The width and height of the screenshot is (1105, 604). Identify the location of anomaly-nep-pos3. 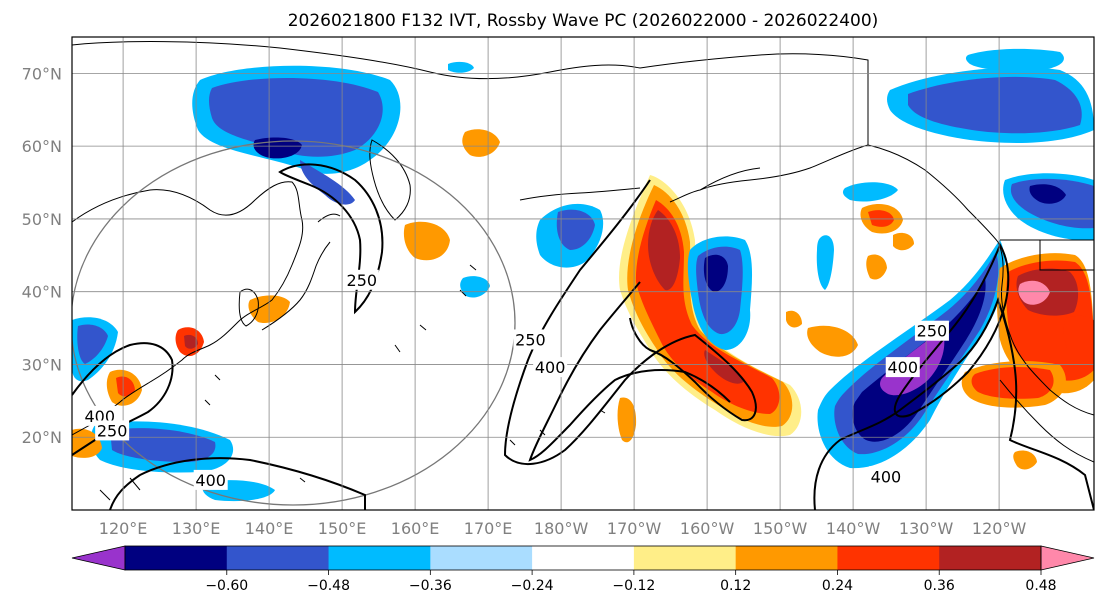
(876, 267).